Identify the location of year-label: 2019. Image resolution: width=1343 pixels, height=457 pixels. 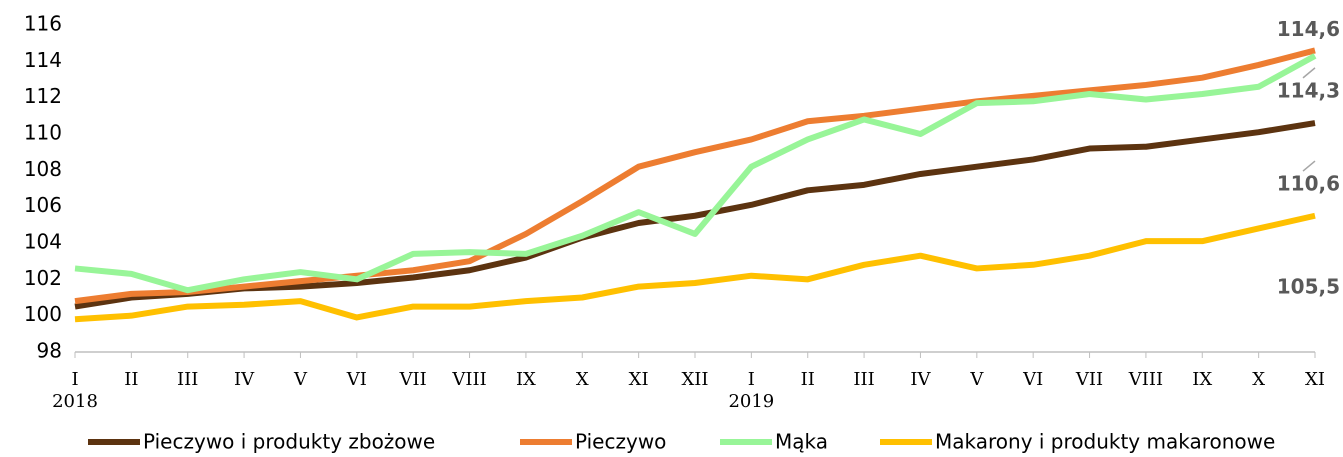
(751, 401).